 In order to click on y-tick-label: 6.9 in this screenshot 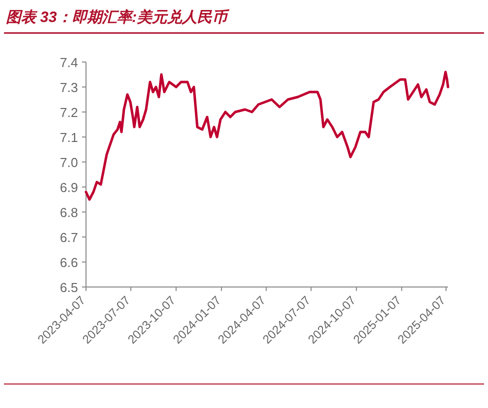, I will do `click(69, 187)`.